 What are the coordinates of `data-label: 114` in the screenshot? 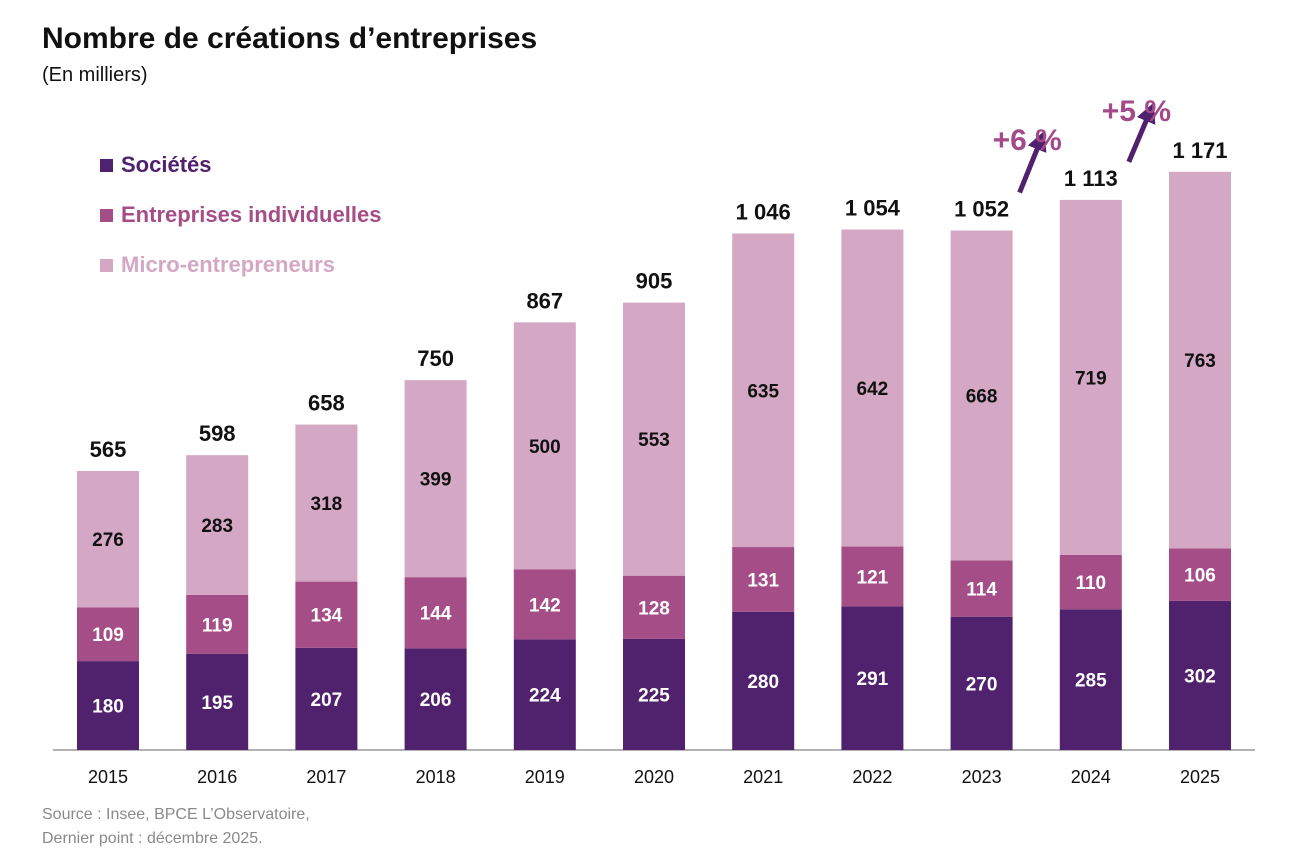 It's located at (981, 590).